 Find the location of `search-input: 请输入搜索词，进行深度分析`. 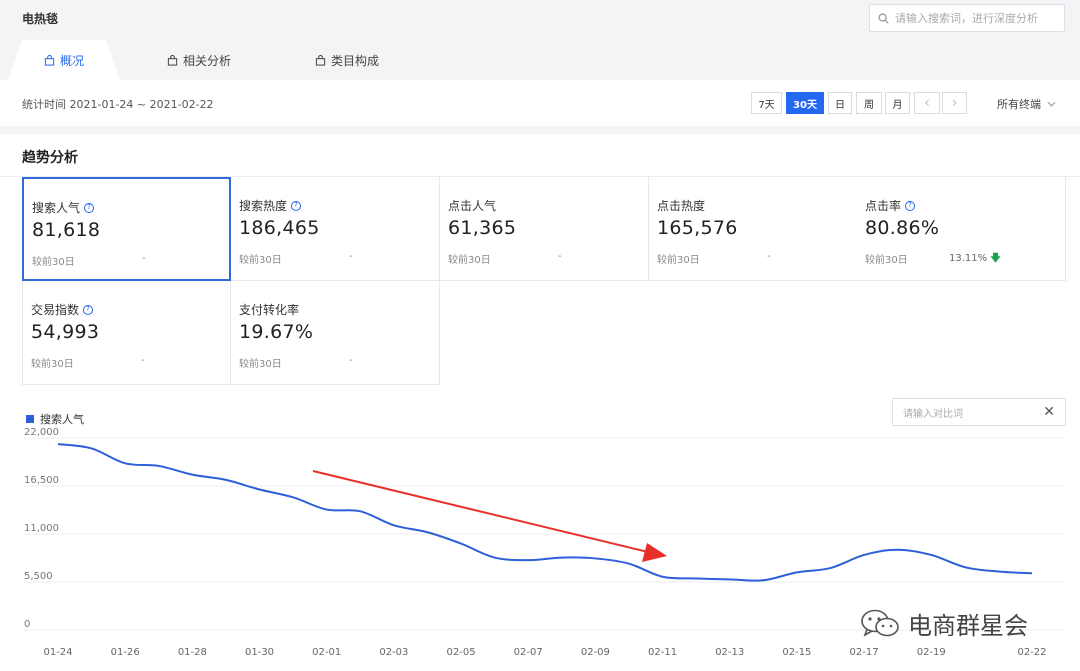

search-input: 请输入搜索词，进行深度分析 is located at coordinates (967, 18).